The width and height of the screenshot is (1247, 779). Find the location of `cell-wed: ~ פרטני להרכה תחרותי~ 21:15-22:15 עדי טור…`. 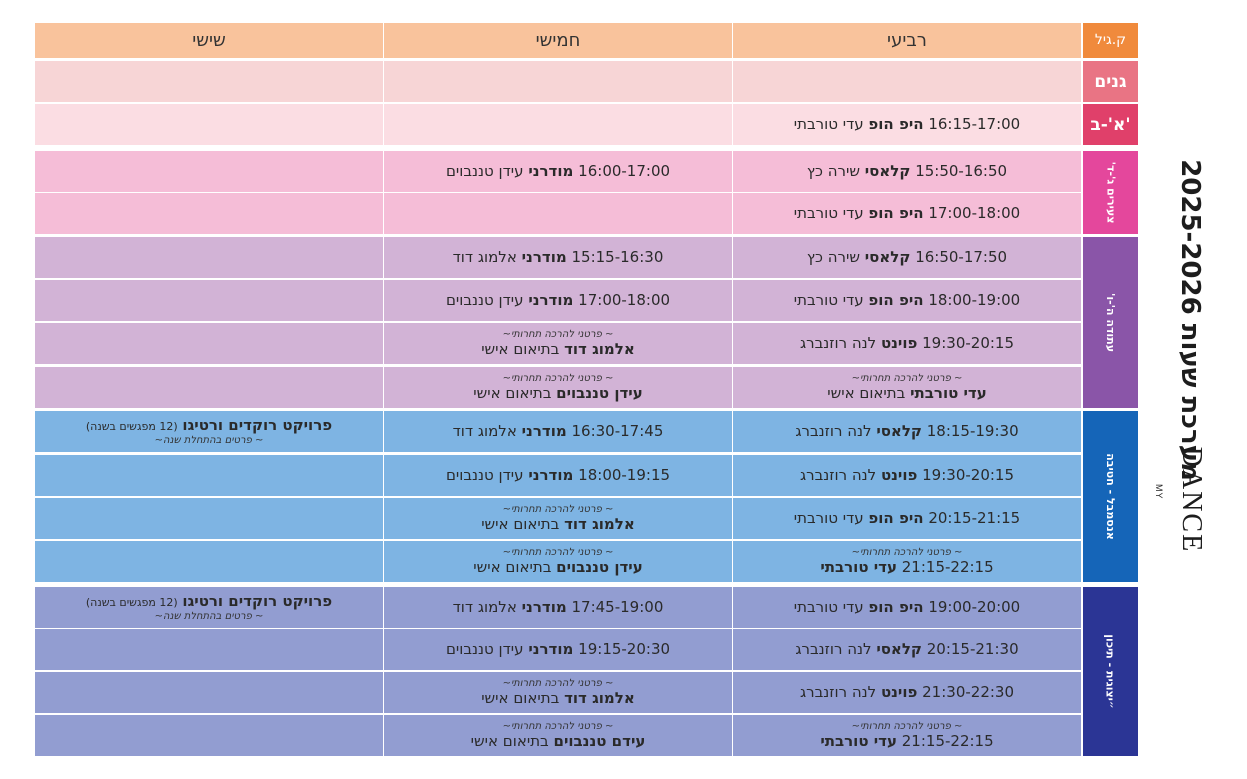

cell-wed: ~ פרטני להרכה תחרותי~ 21:15-22:15 עדי טור… is located at coordinates (907, 561).